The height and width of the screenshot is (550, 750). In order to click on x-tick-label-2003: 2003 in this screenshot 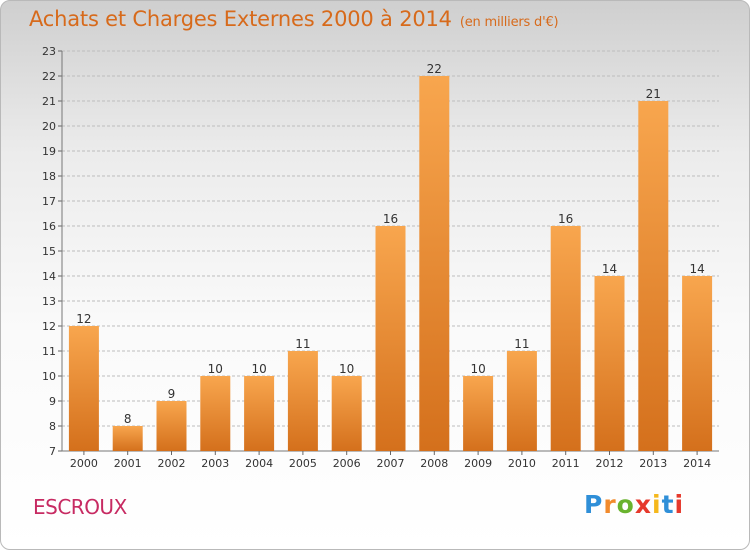, I will do `click(215, 463)`.